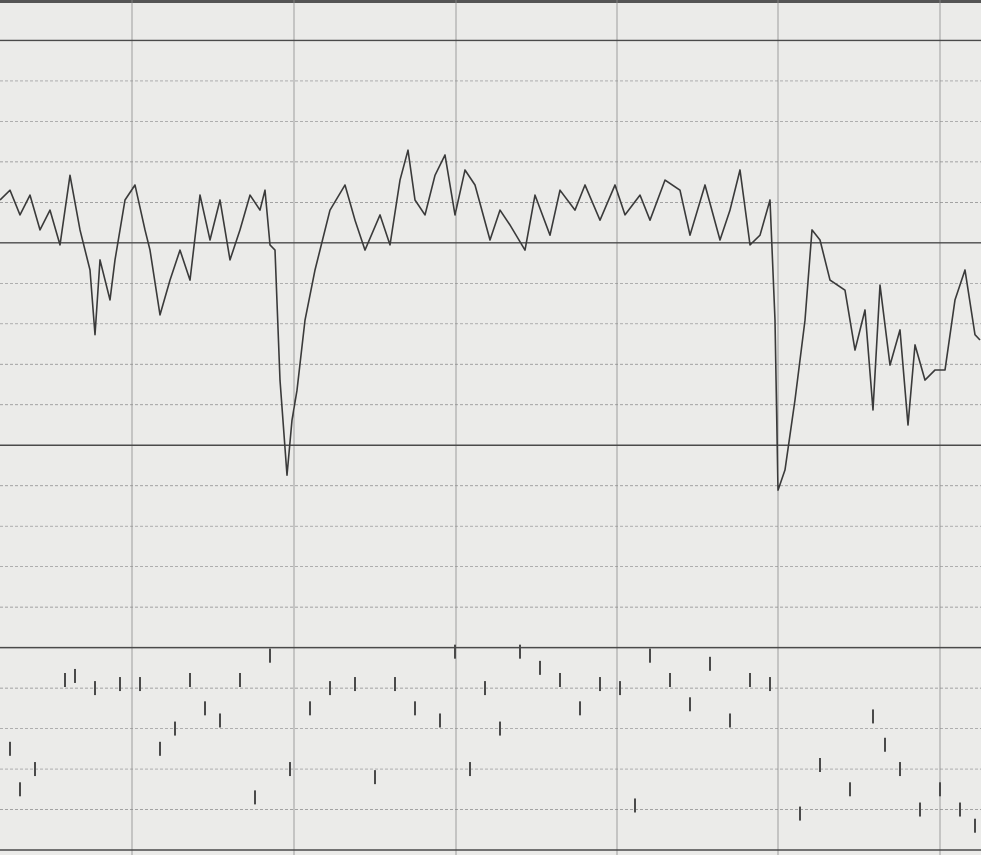  I want to click on paper-edge, so click(490, 1).